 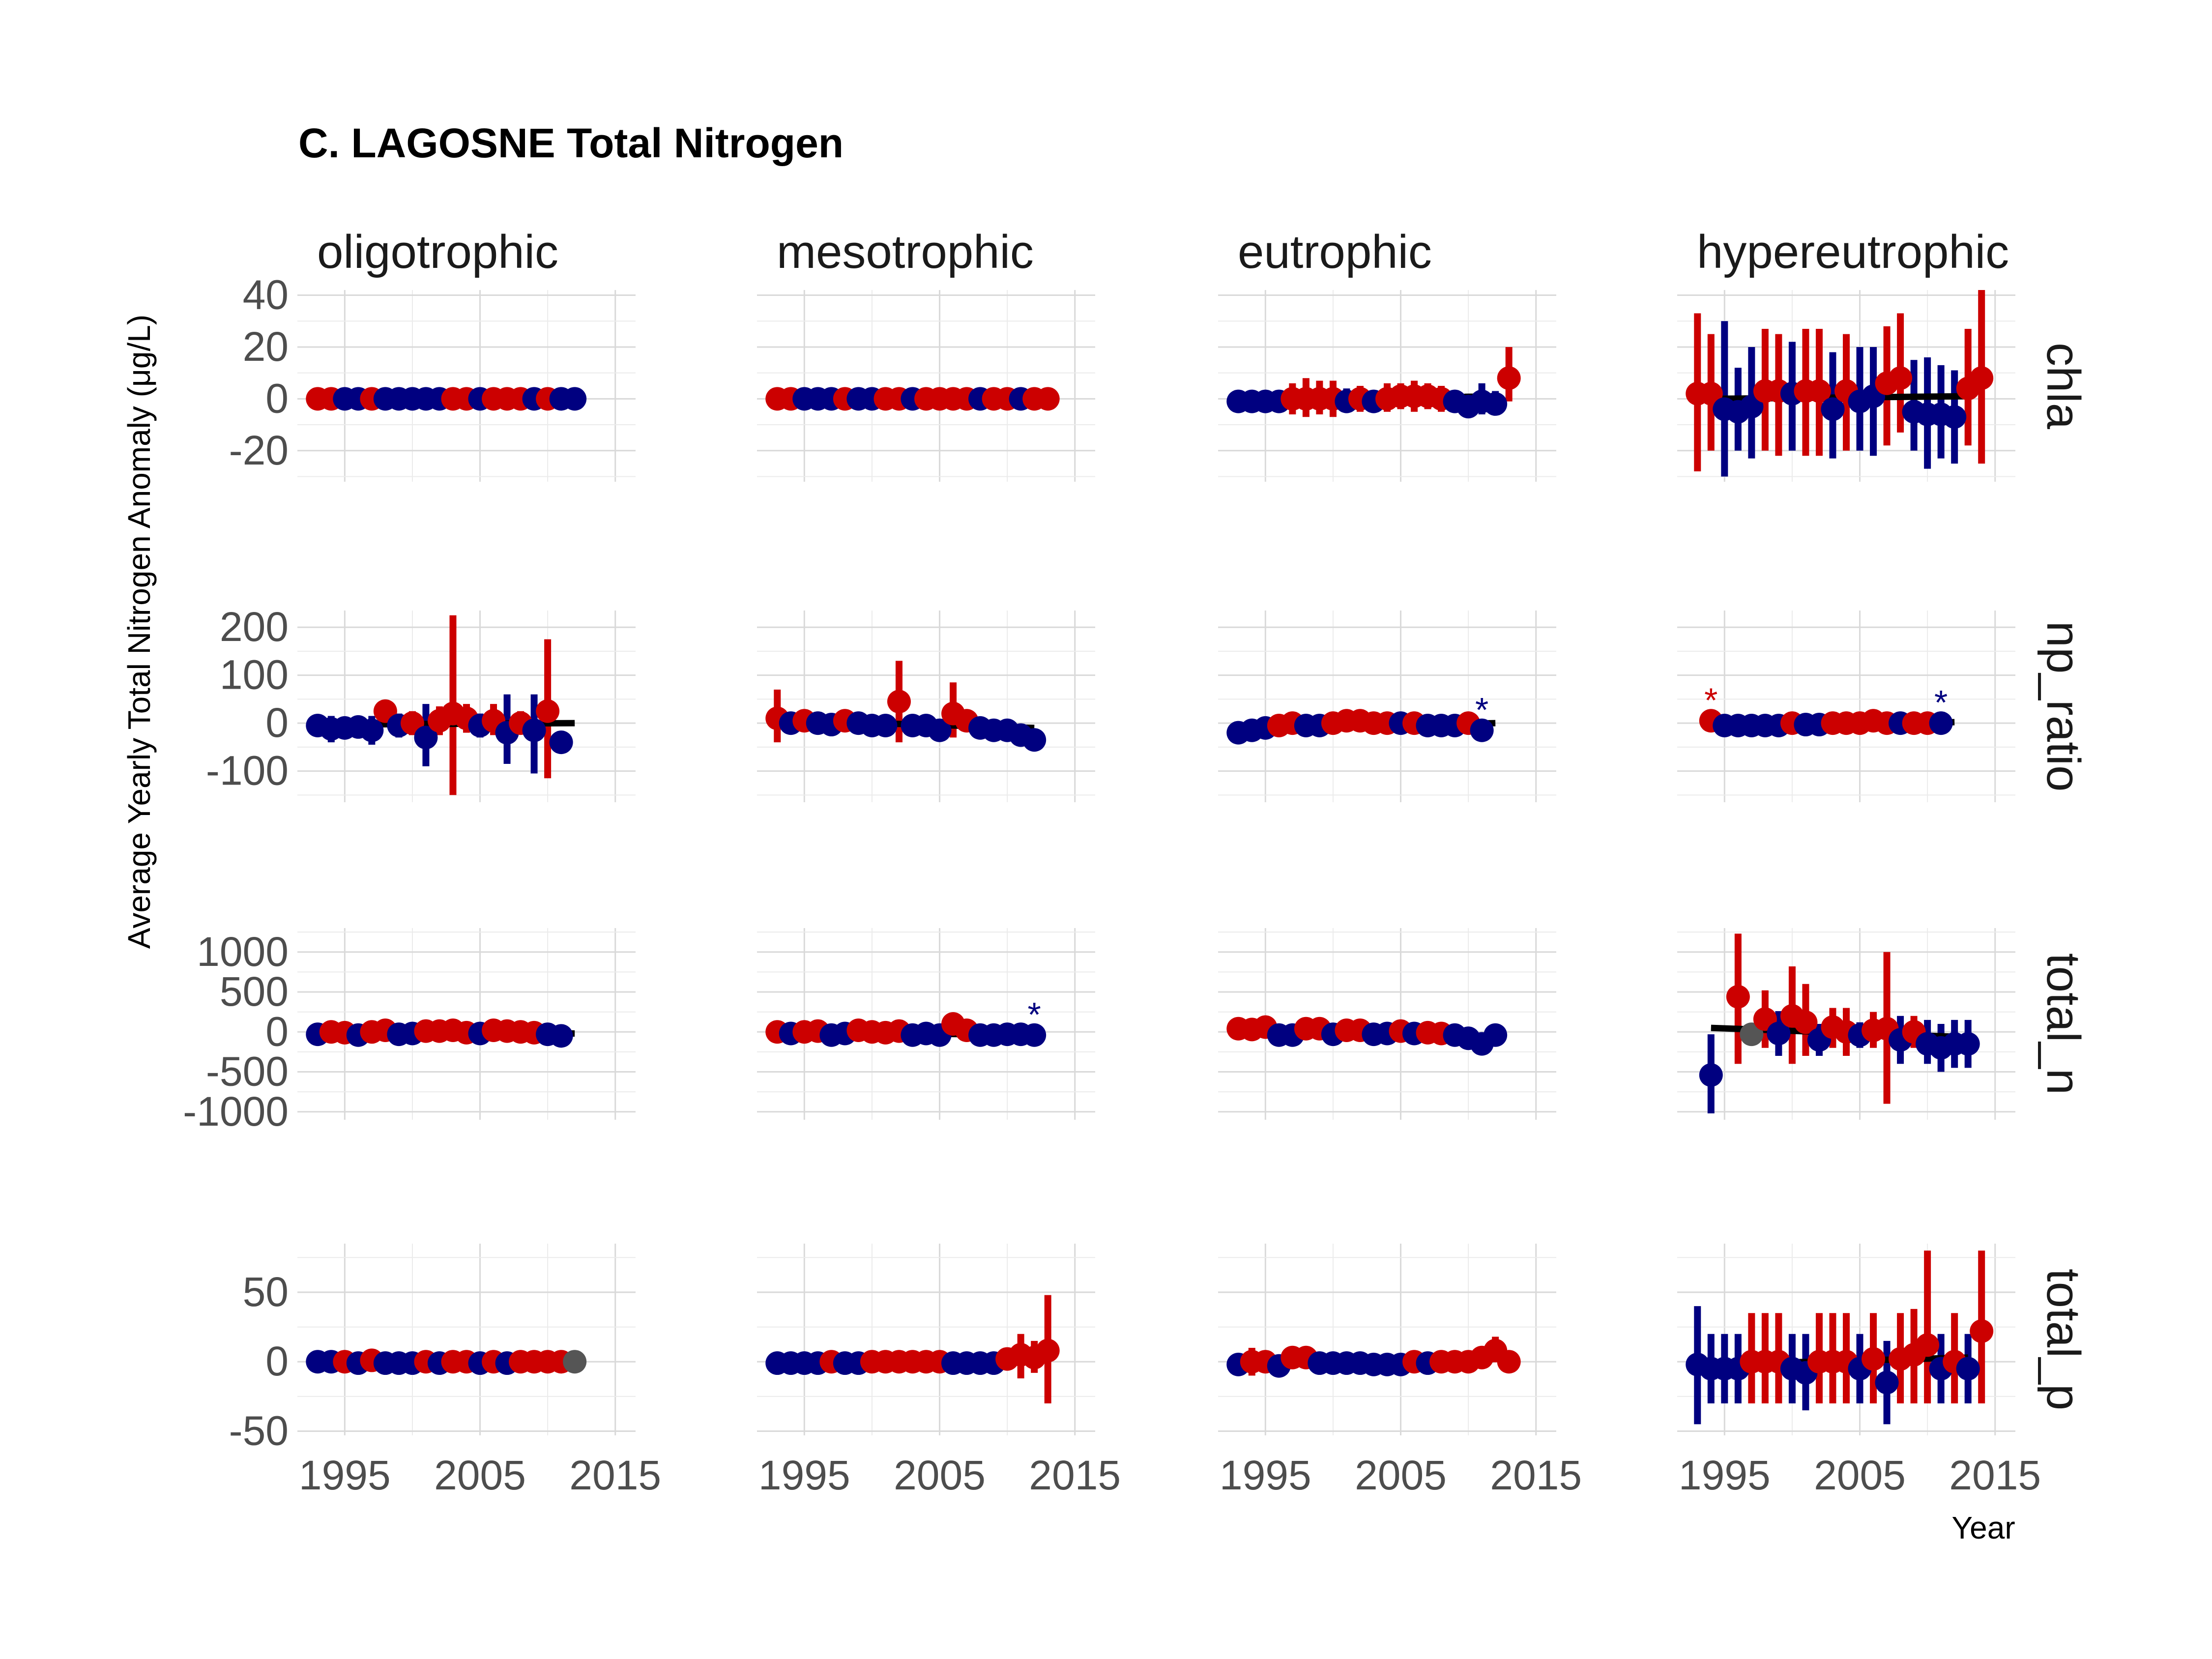 I want to click on panel-np_ratio-mesotrophic, so click(x=926, y=707).